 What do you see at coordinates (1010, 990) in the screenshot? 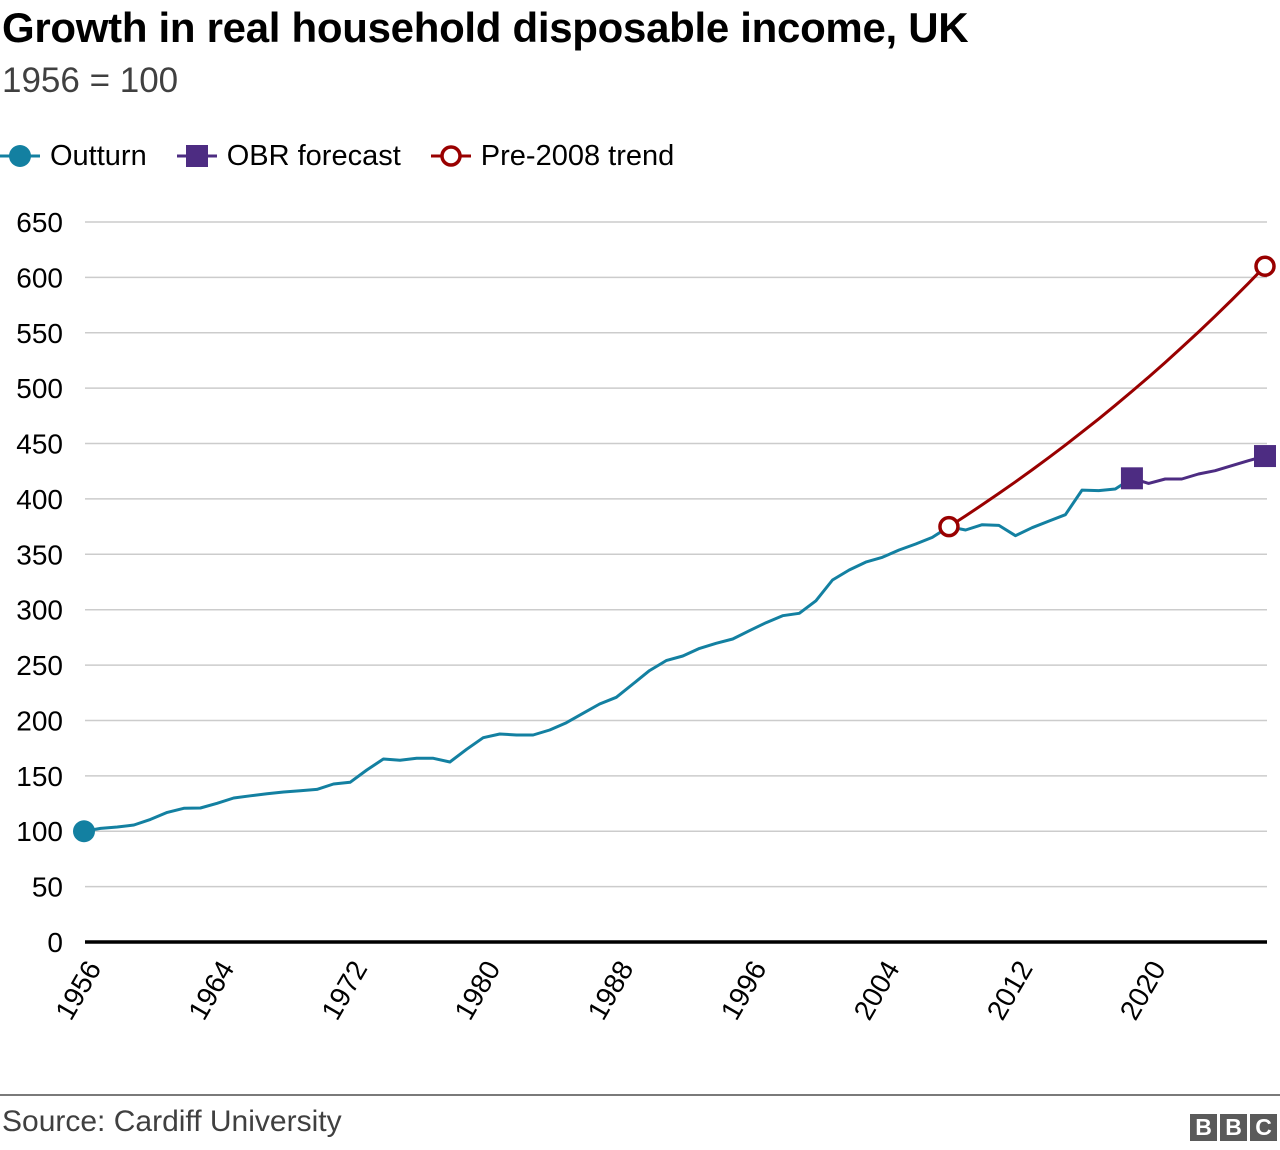
I see `x-tick-label: 2012` at bounding box center [1010, 990].